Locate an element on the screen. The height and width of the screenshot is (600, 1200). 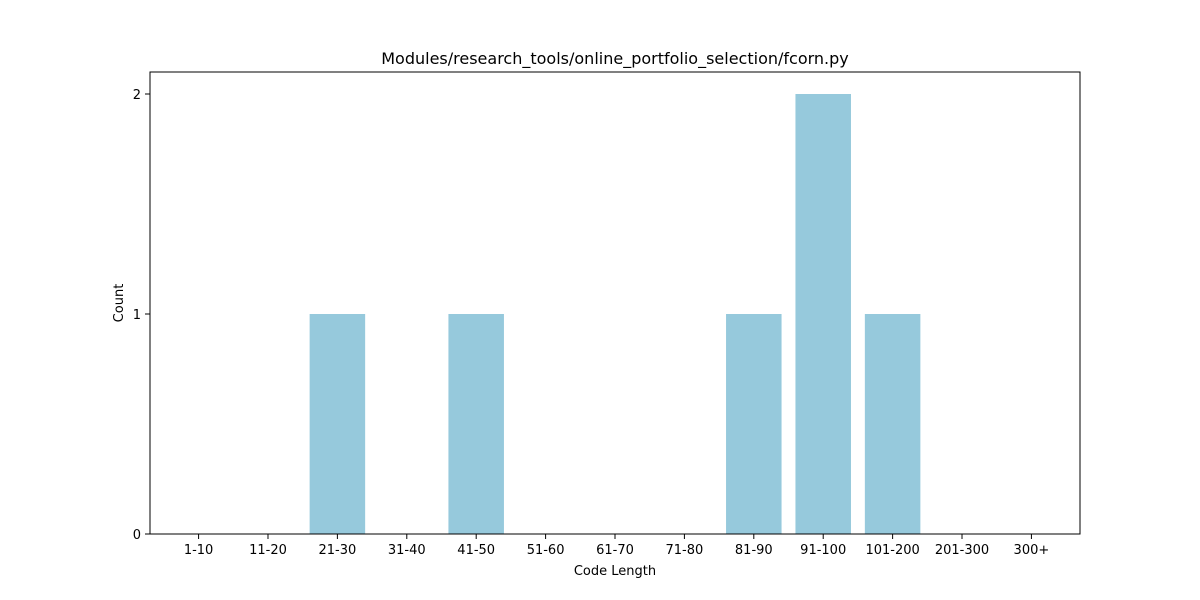
x-tick-label: 11-20 is located at coordinates (268, 550).